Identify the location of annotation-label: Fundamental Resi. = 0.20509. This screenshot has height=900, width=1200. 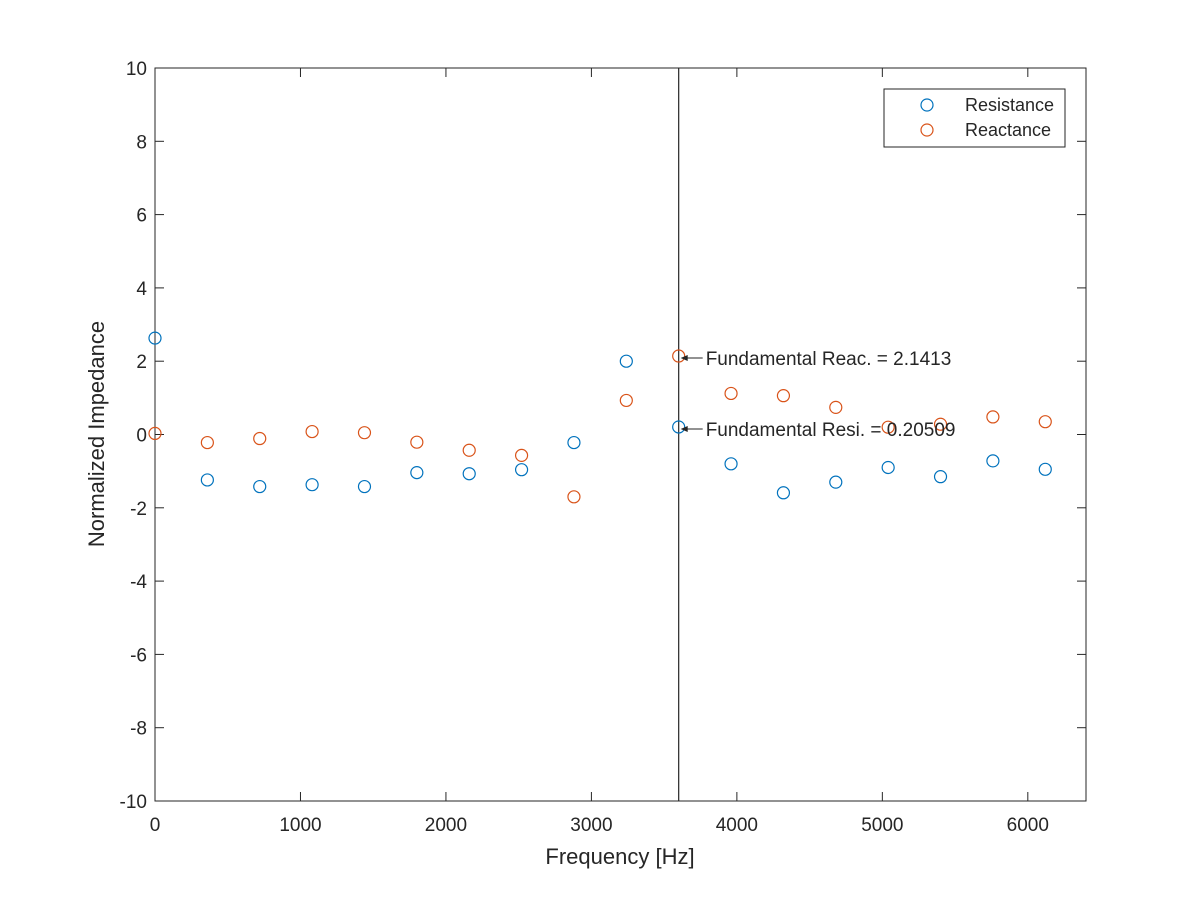
(831, 430).